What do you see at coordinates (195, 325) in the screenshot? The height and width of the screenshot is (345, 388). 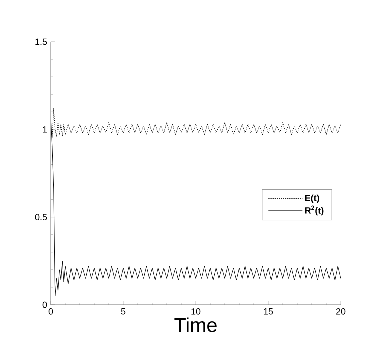 I see `x-axis-title: Time` at bounding box center [195, 325].